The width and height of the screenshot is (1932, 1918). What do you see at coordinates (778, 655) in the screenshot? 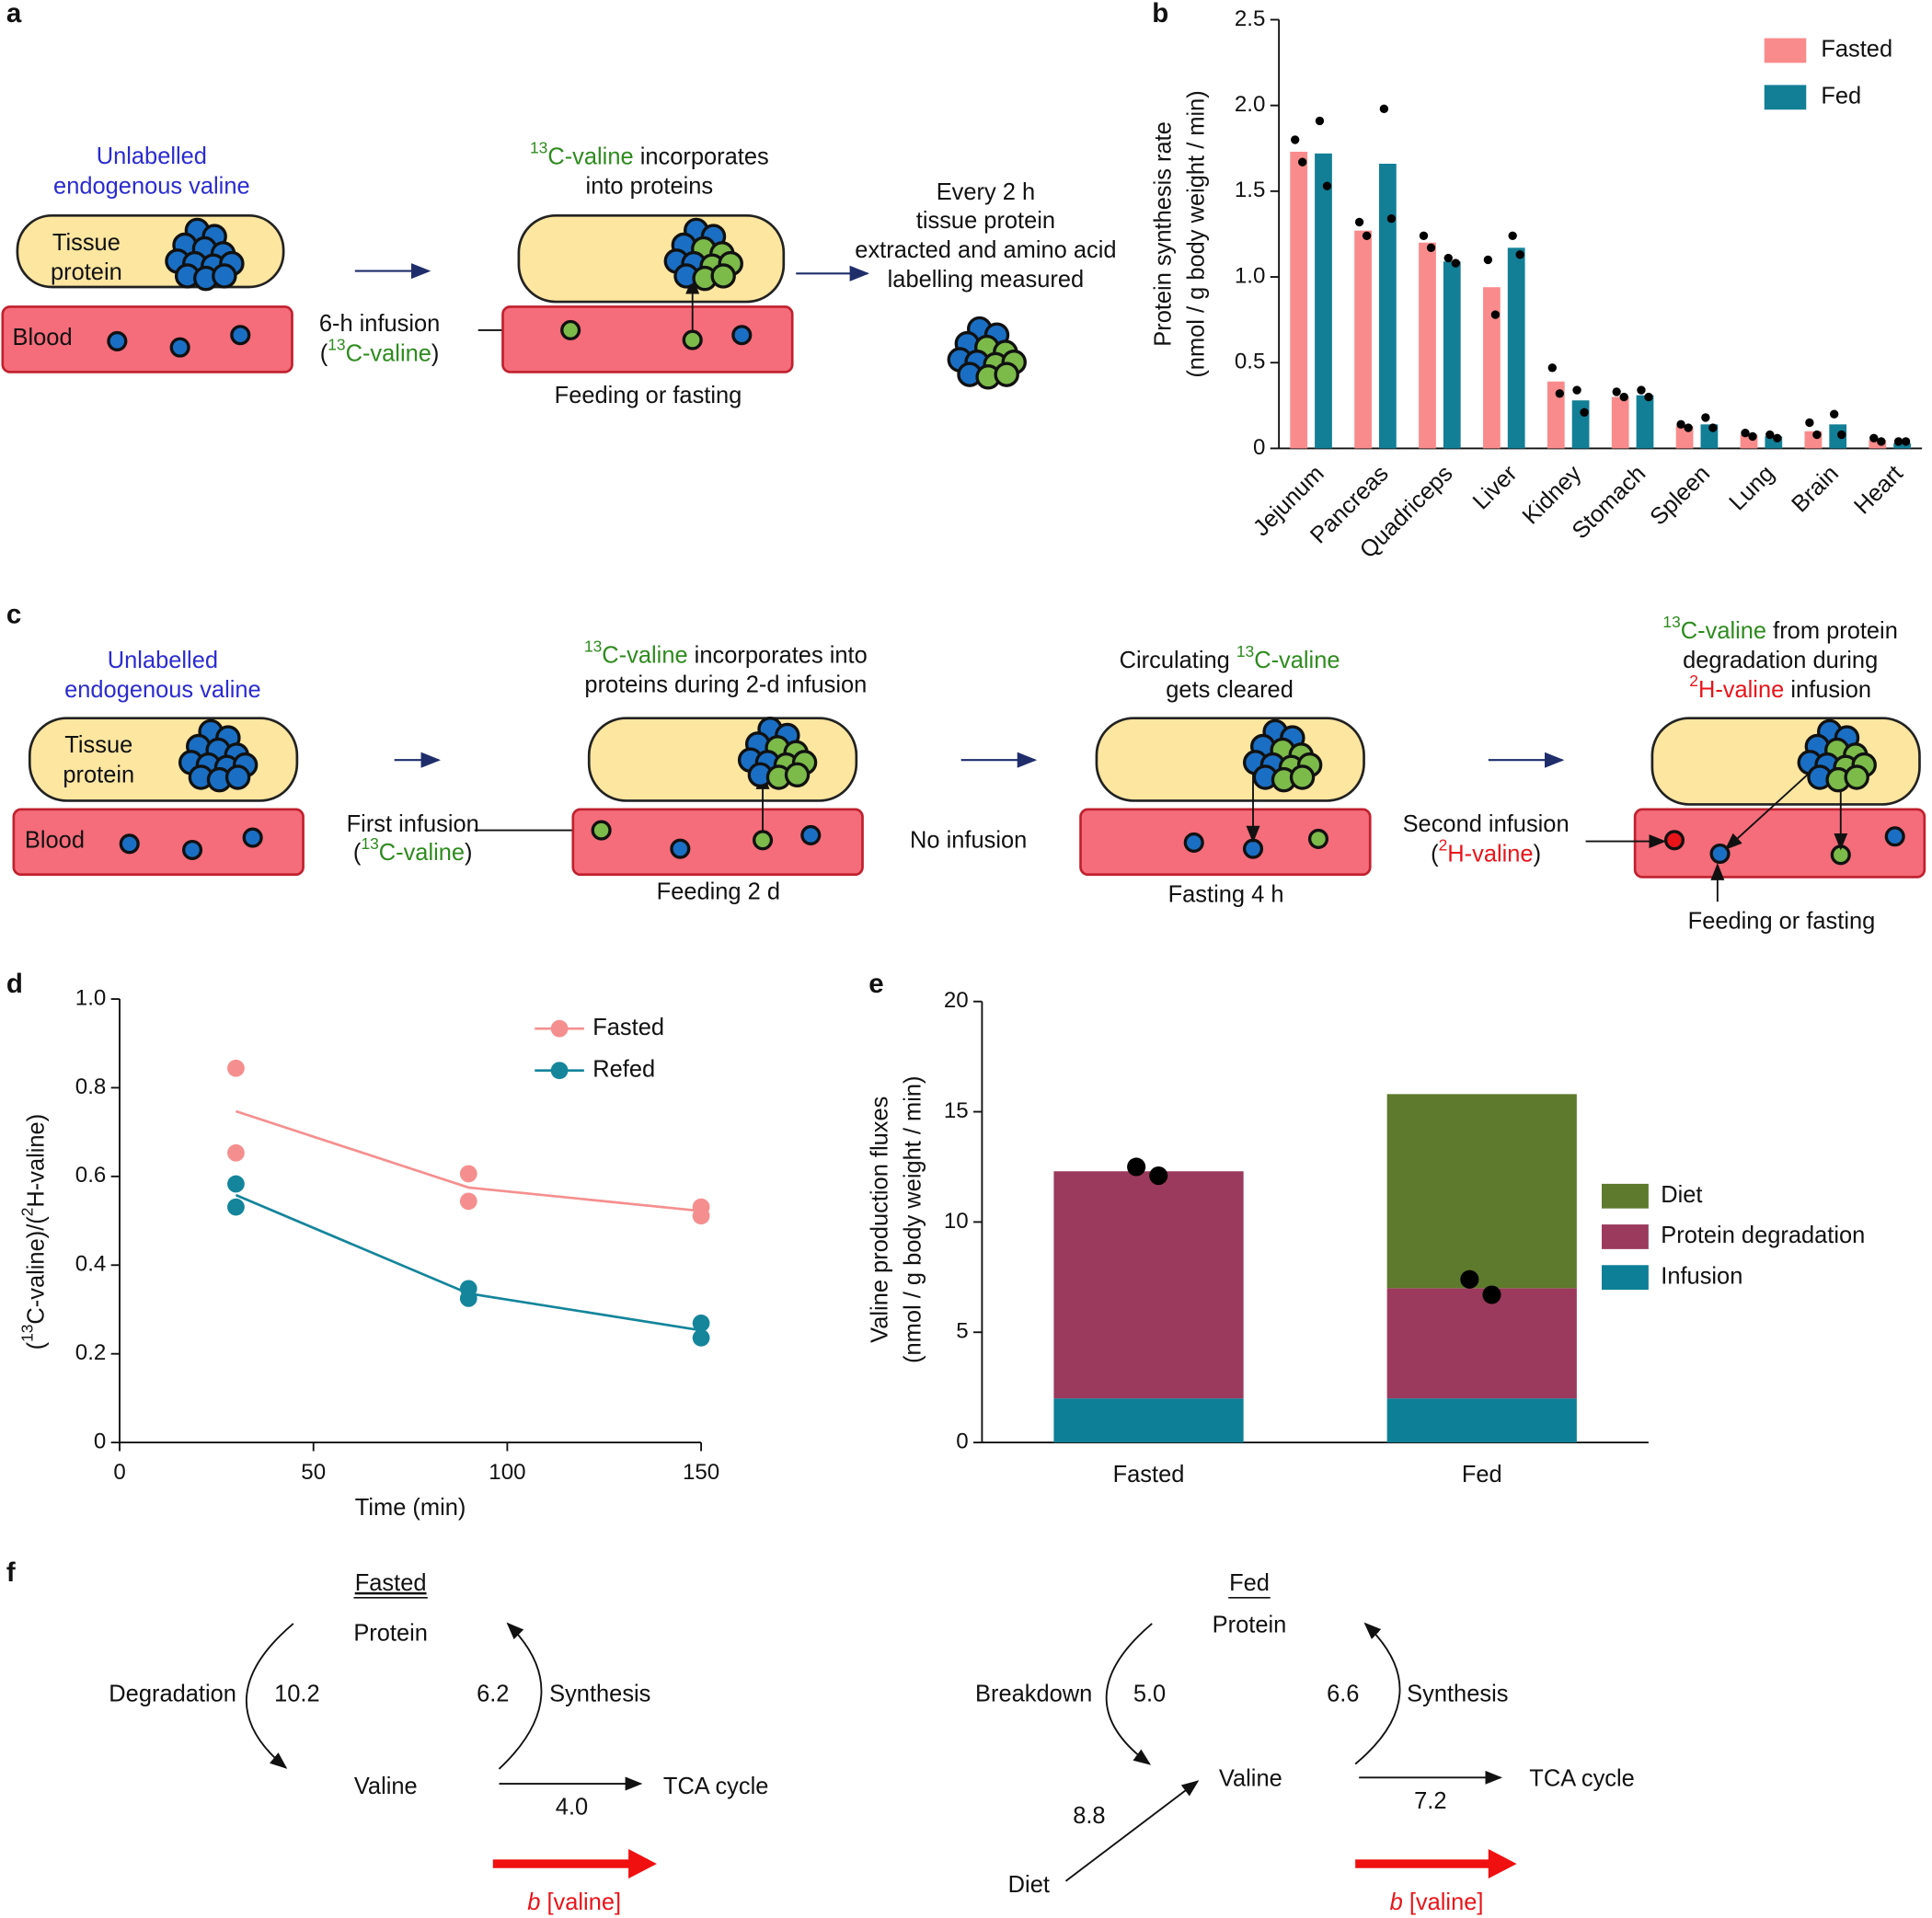
I see `text-run: incorporates into` at bounding box center [778, 655].